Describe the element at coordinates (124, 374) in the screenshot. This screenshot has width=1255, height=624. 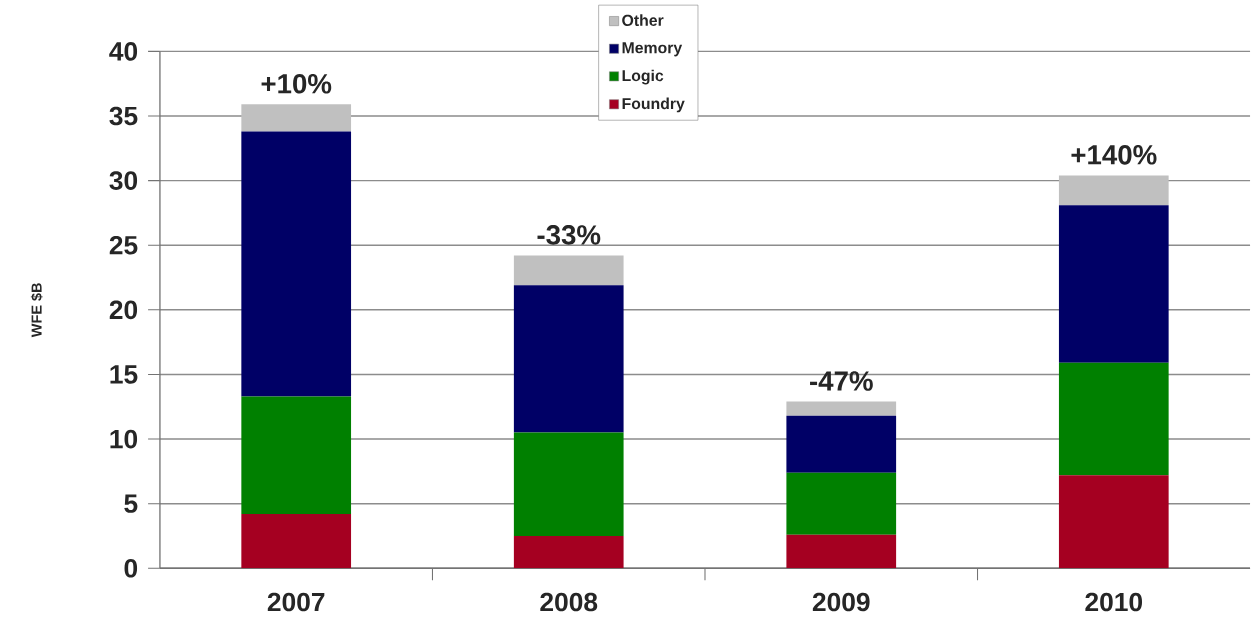
I see `y-tick-label: 15` at that location.